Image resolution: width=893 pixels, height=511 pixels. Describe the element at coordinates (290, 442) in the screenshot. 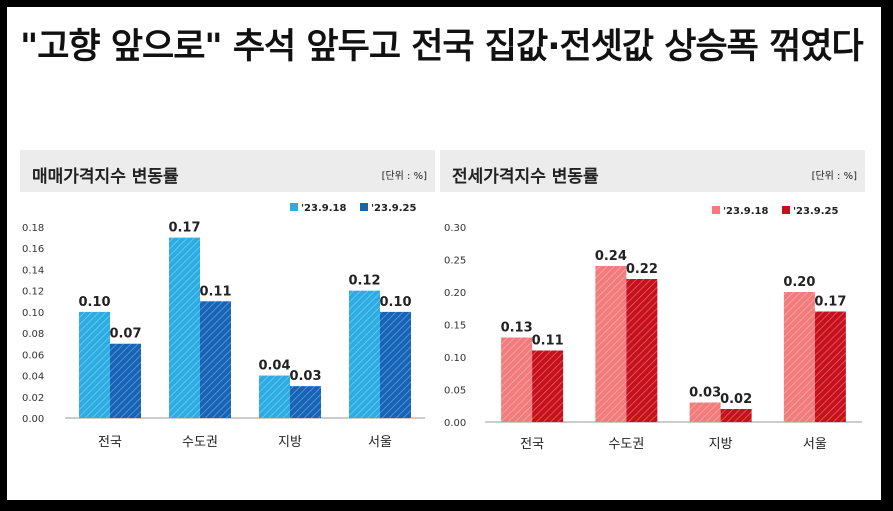

I see `sale-category-label: 지방` at that location.